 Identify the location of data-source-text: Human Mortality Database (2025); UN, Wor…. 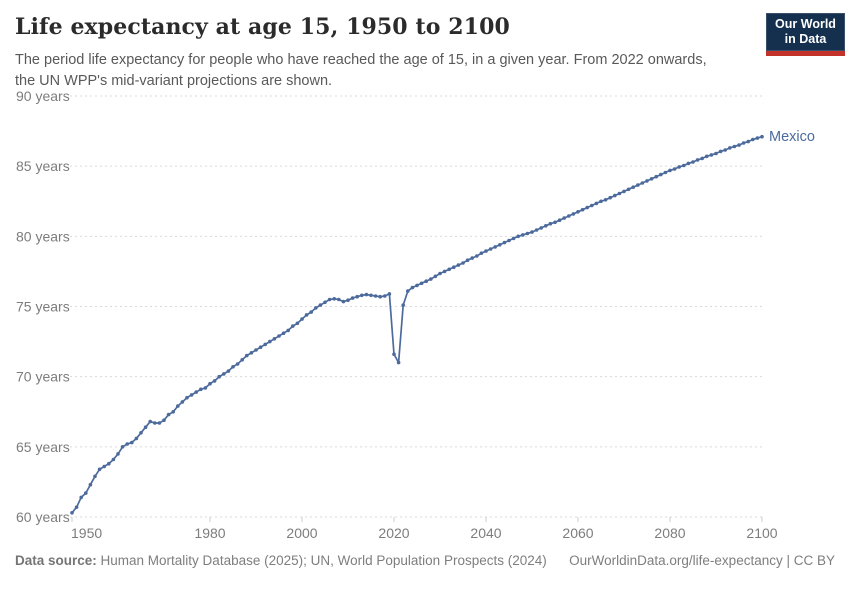
(321, 560).